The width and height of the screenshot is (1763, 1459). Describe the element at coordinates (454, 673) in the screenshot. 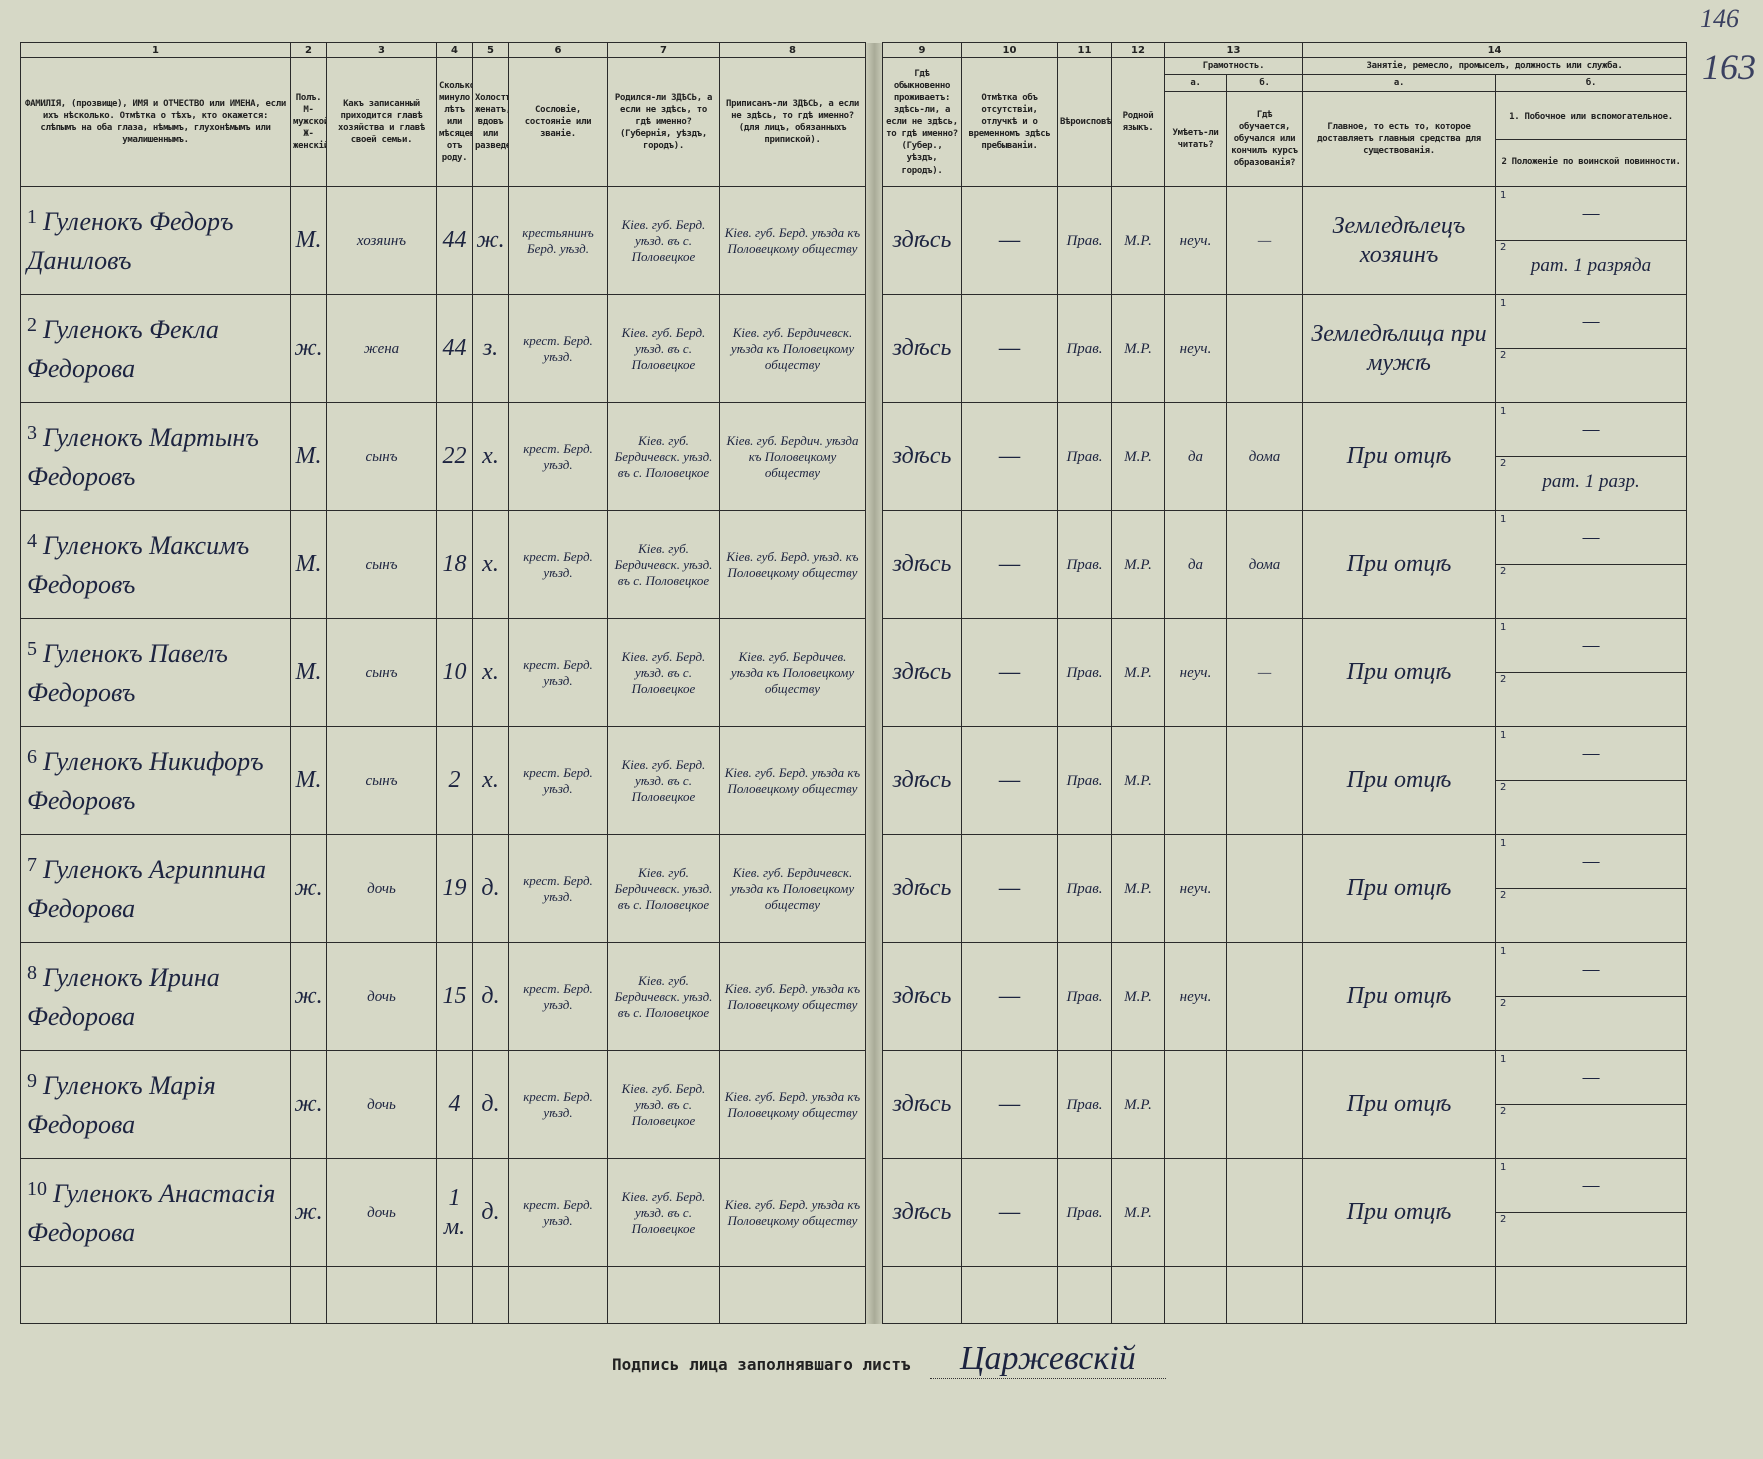

I see `age-cell: 10` at that location.